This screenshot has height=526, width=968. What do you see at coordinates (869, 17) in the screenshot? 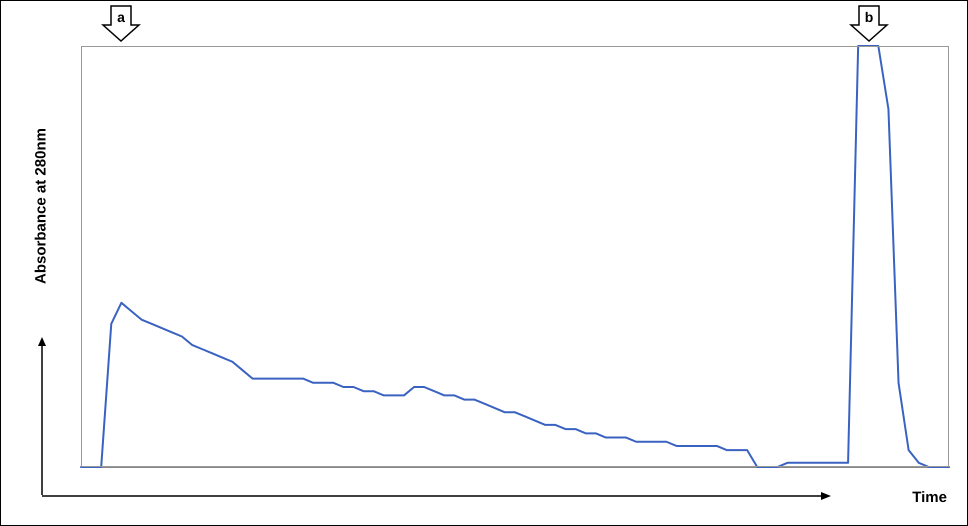
I see `text: b` at bounding box center [869, 17].